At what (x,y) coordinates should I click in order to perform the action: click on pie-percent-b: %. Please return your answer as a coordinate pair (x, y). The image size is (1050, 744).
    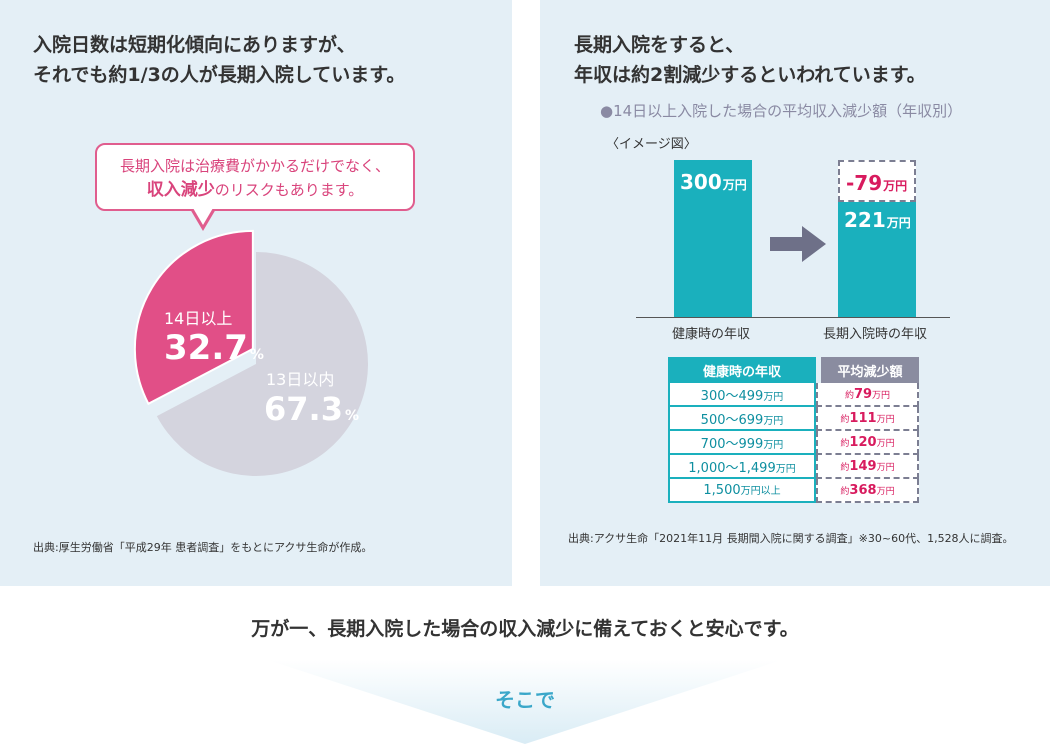
    Looking at the image, I should click on (351, 416).